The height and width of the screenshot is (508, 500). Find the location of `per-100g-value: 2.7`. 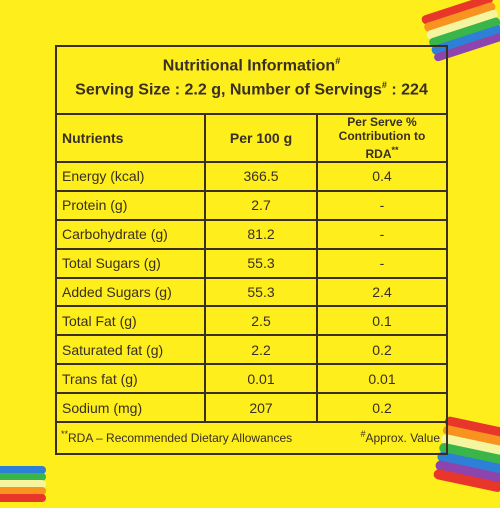

per-100g-value: 2.7 is located at coordinates (261, 205).